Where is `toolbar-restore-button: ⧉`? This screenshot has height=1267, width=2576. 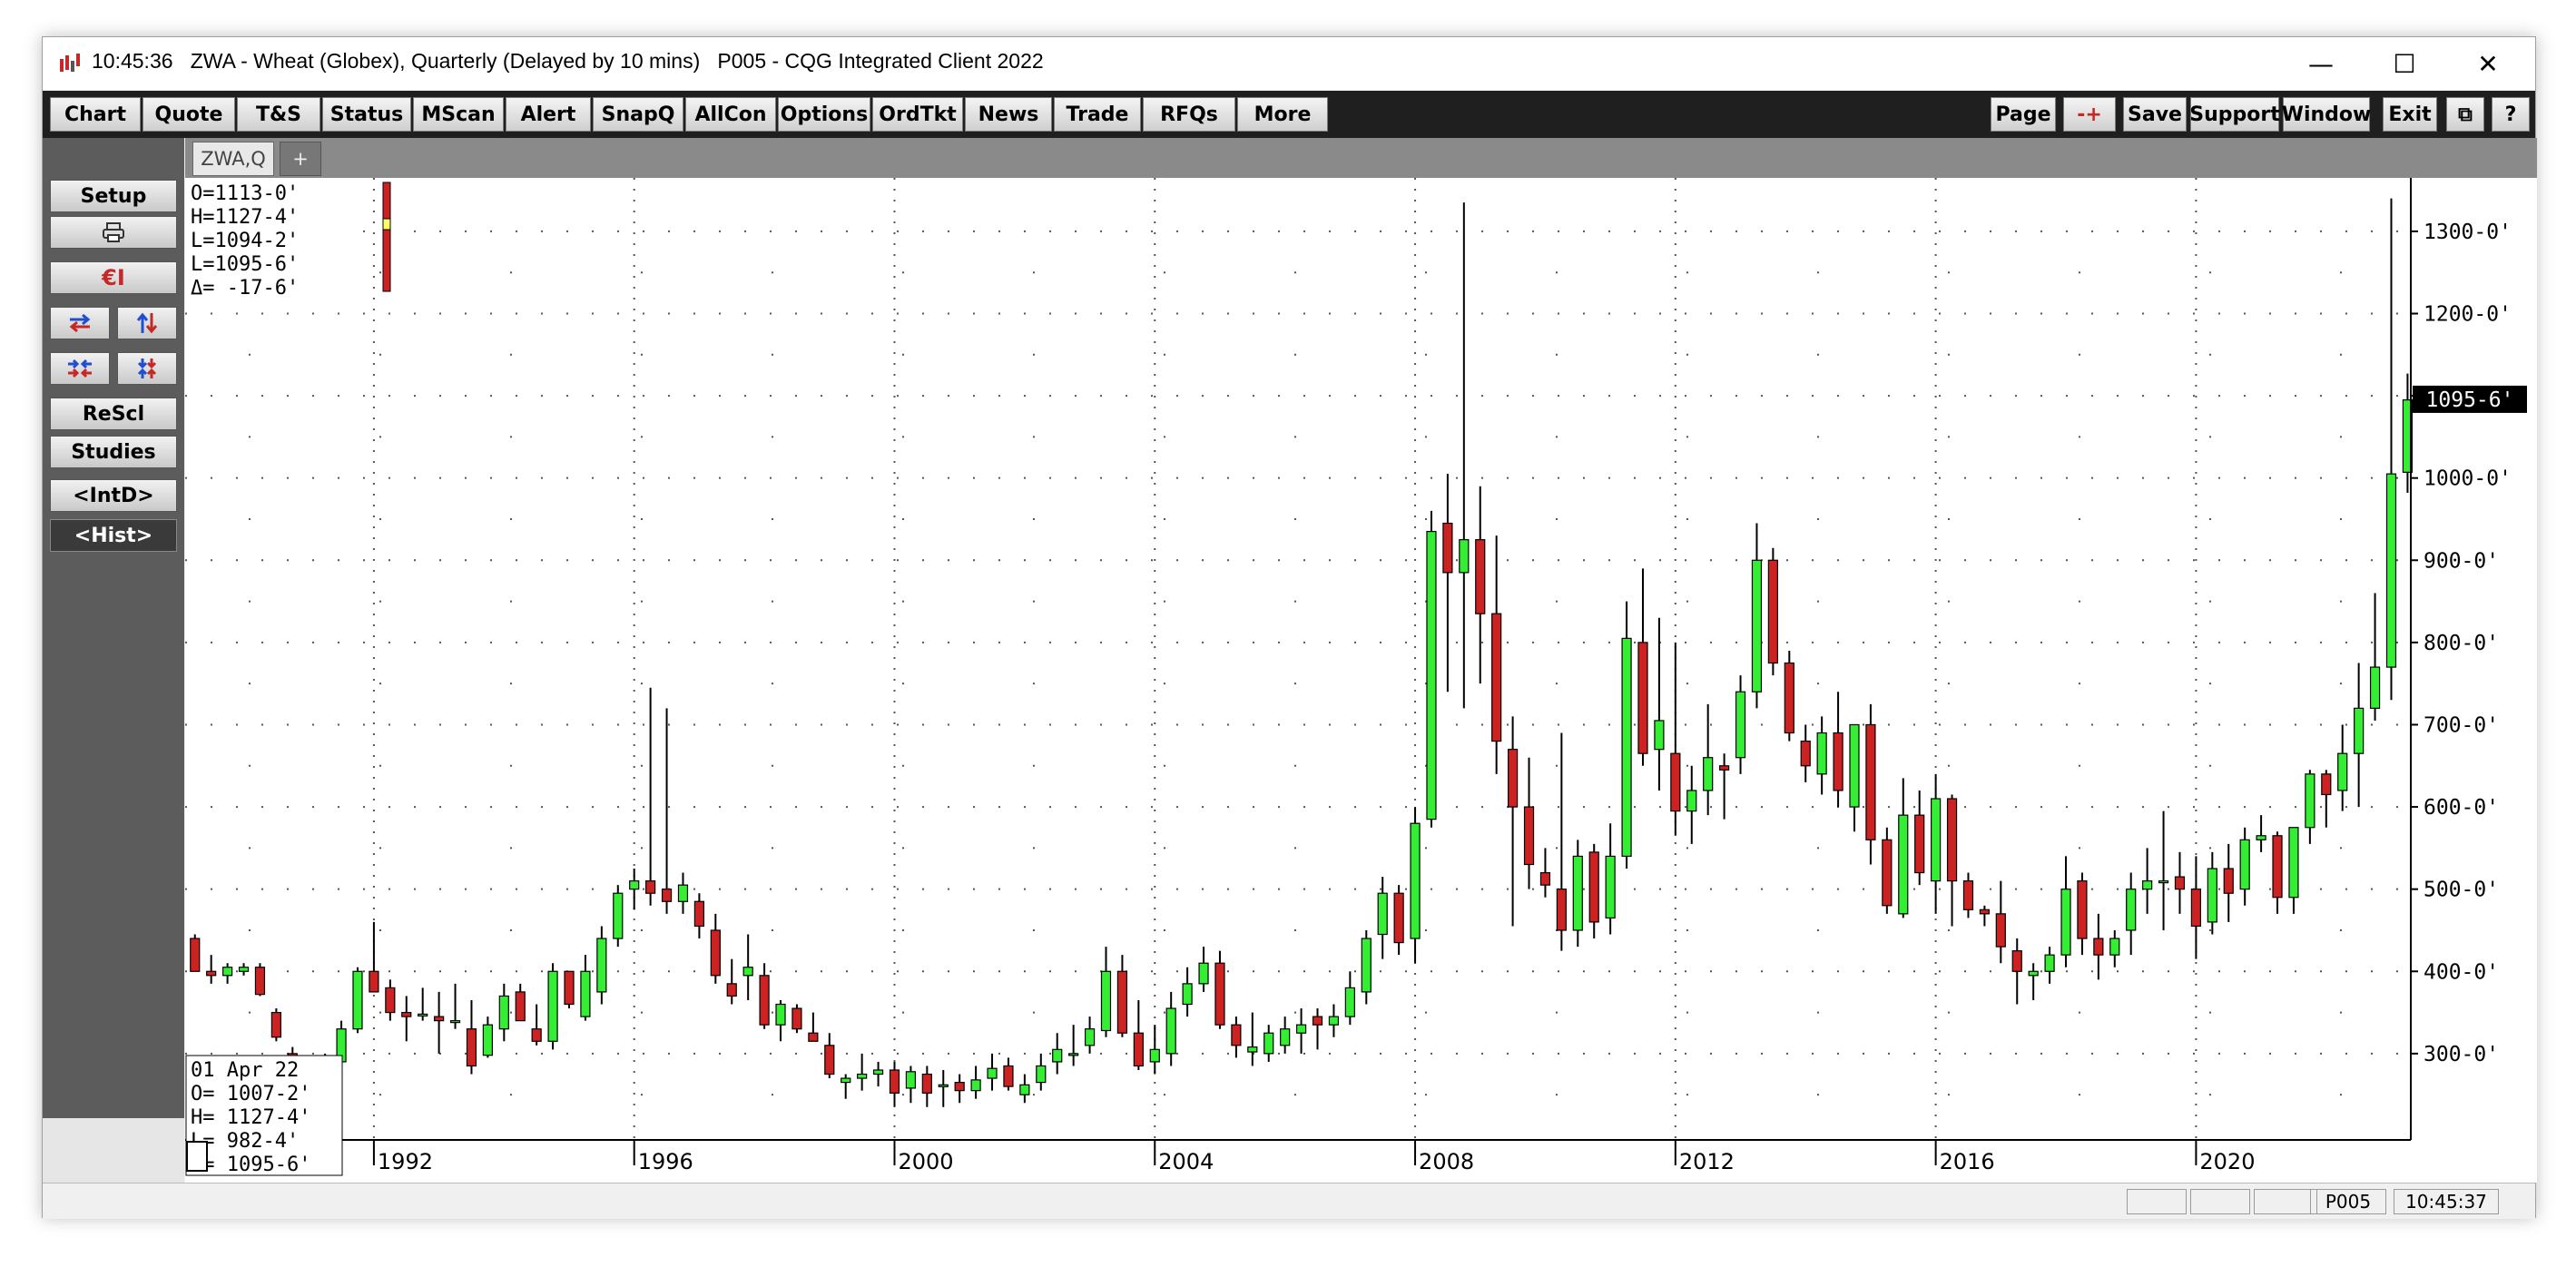 toolbar-restore-button: ⧉ is located at coordinates (2465, 114).